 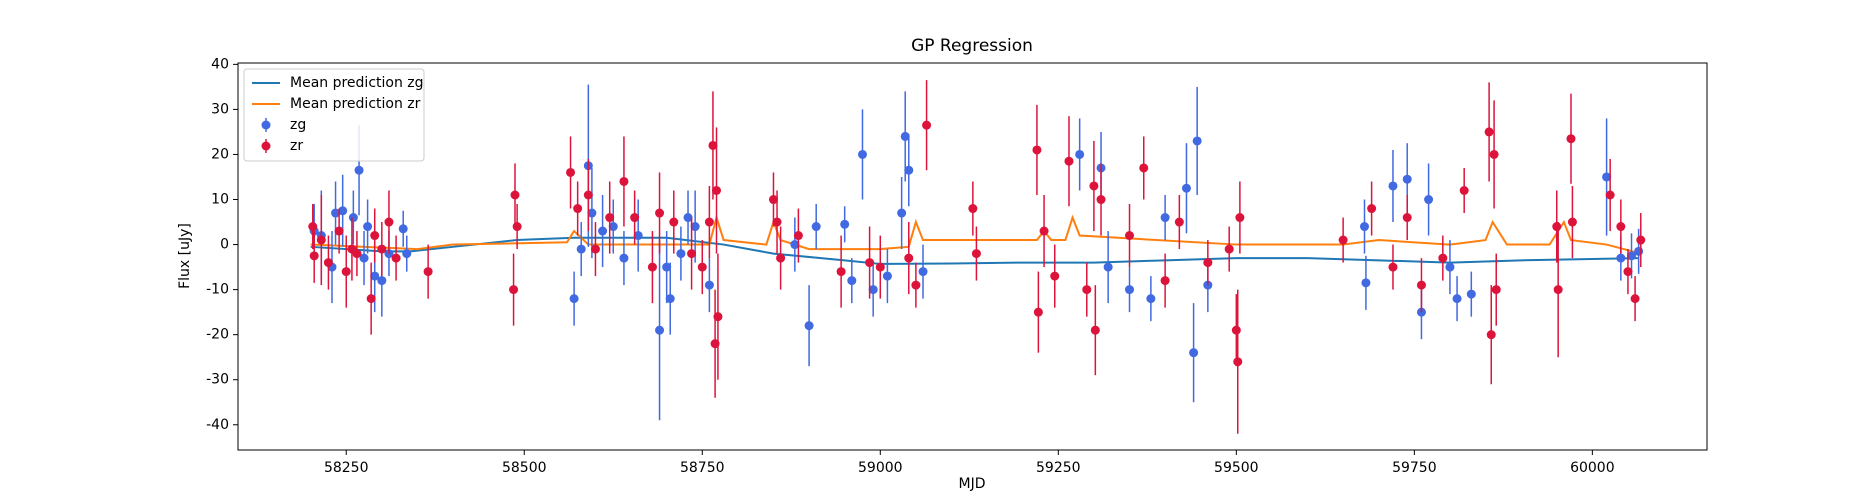 What do you see at coordinates (185, 256) in the screenshot?
I see `y-axis-label: Flux [uJy]` at bounding box center [185, 256].